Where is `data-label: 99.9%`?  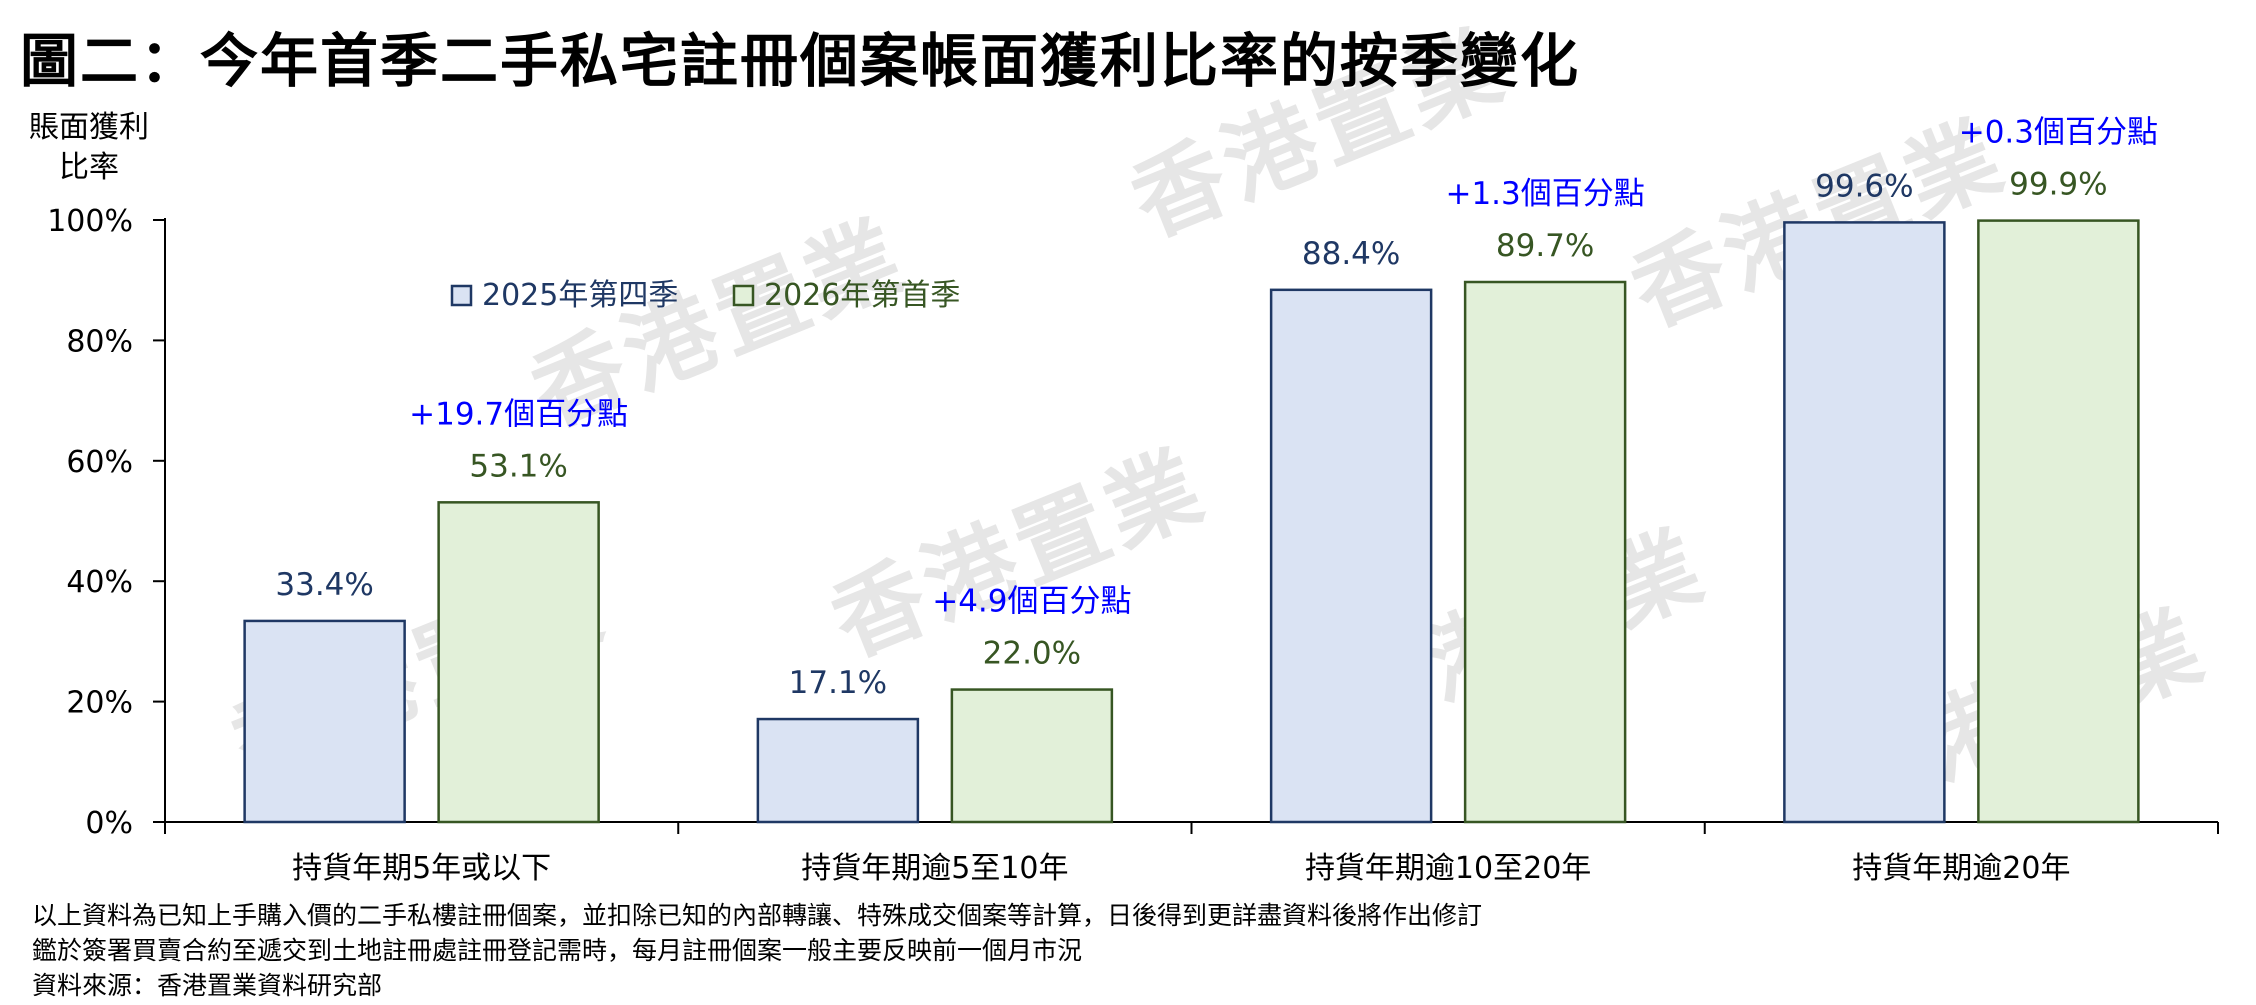 data-label: 99.9% is located at coordinates (2058, 185).